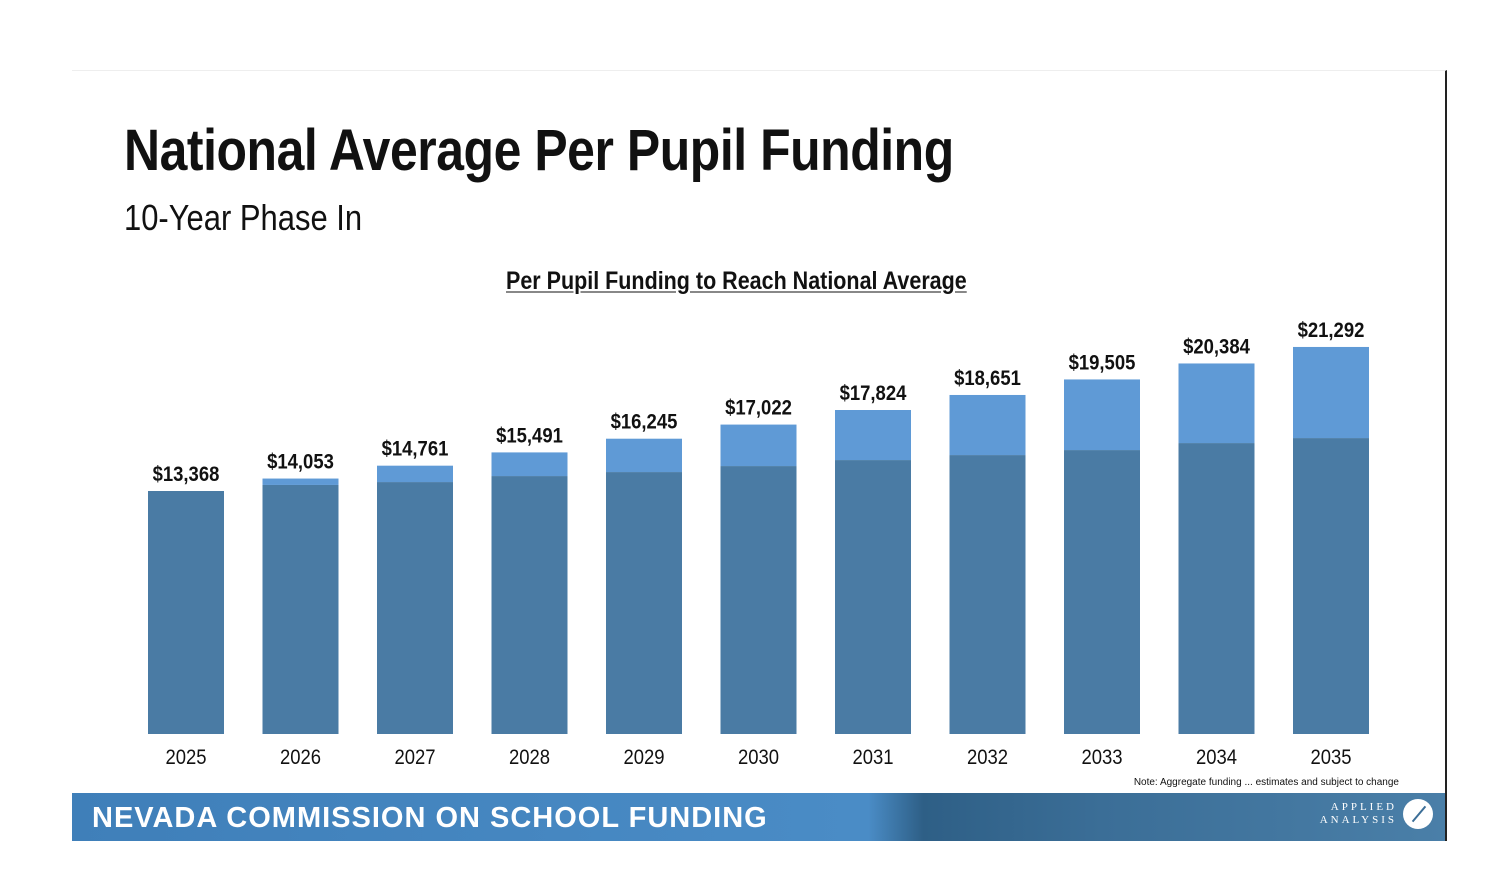 This screenshot has width=1500, height=892. Describe the element at coordinates (300, 461) in the screenshot. I see `data-label: $14,053` at that location.